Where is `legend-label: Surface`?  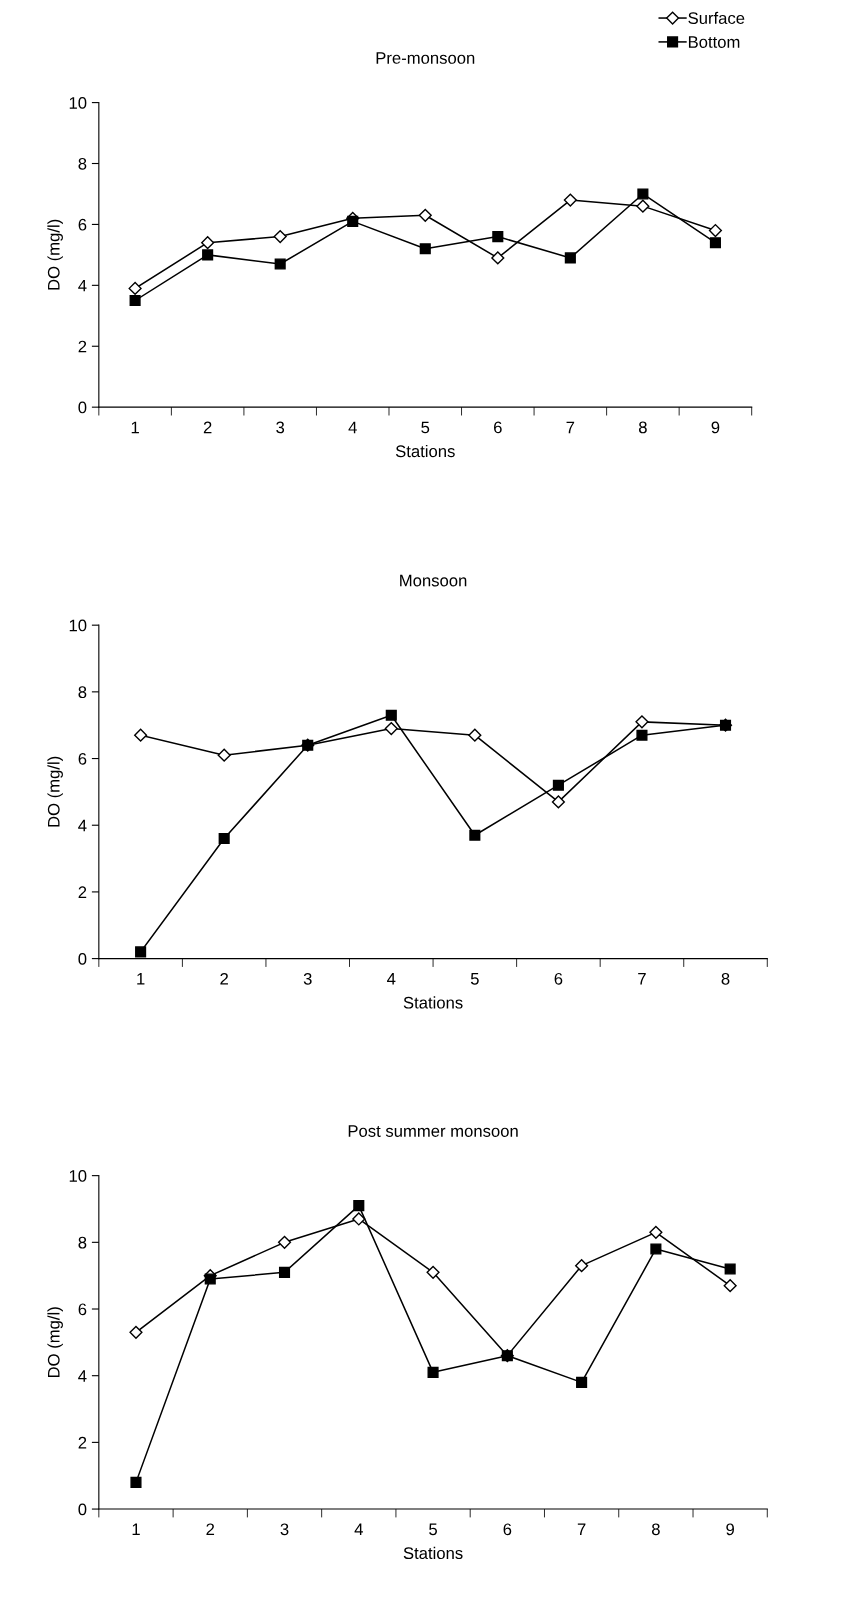 legend-label: Surface is located at coordinates (716, 18).